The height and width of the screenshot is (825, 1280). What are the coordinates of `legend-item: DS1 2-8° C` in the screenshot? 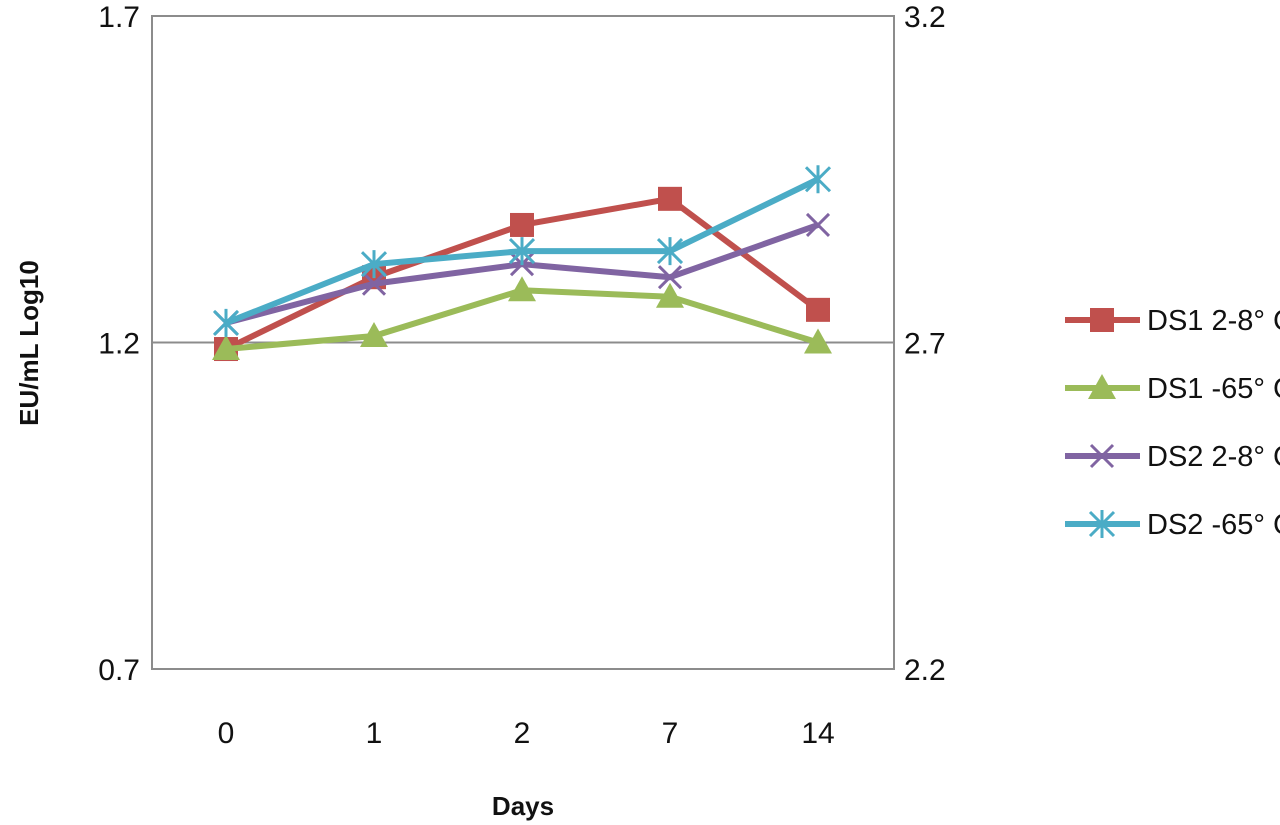 It's located at (1172, 321).